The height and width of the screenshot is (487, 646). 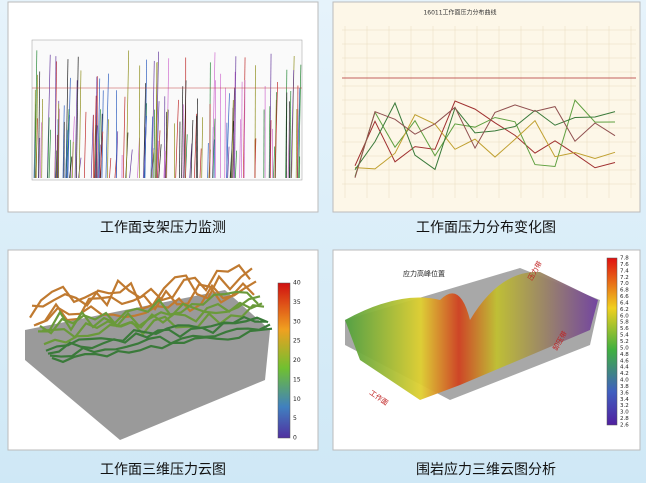 What do you see at coordinates (624, 400) in the screenshot?
I see `colorbar-tick-label: 3.4` at bounding box center [624, 400].